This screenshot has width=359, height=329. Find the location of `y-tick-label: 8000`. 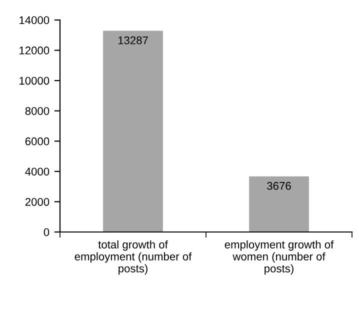

y-tick-label: 8000 is located at coordinates (37, 111).